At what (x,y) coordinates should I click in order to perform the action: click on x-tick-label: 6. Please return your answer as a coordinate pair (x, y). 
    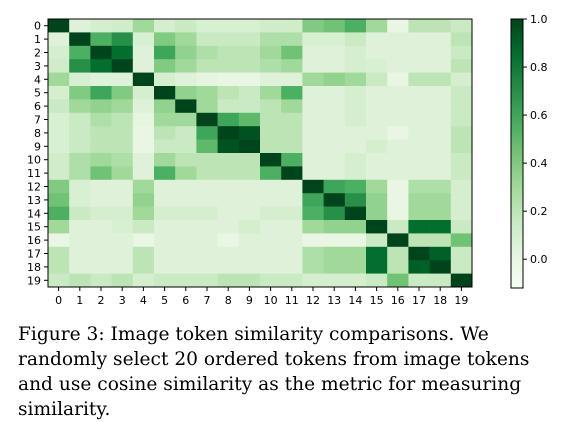
    Looking at the image, I should click on (185, 300).